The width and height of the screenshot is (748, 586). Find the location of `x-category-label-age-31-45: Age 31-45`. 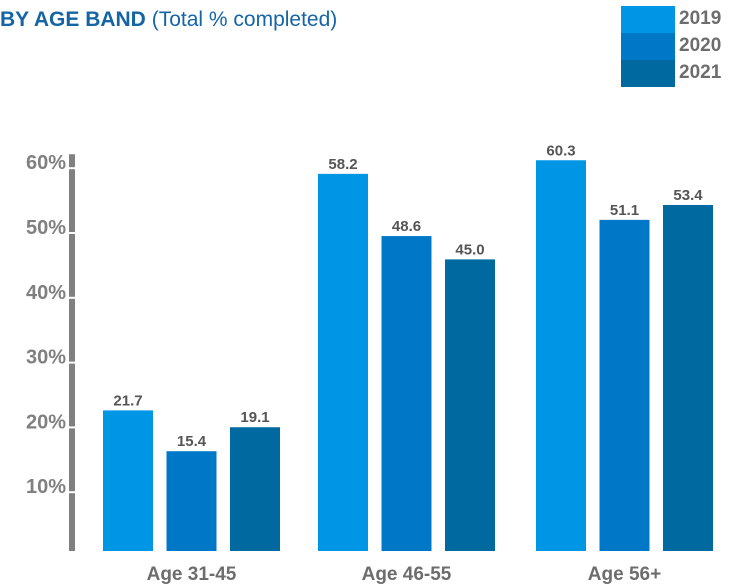

x-category-label-age-31-45: Age 31-45 is located at coordinates (192, 574).